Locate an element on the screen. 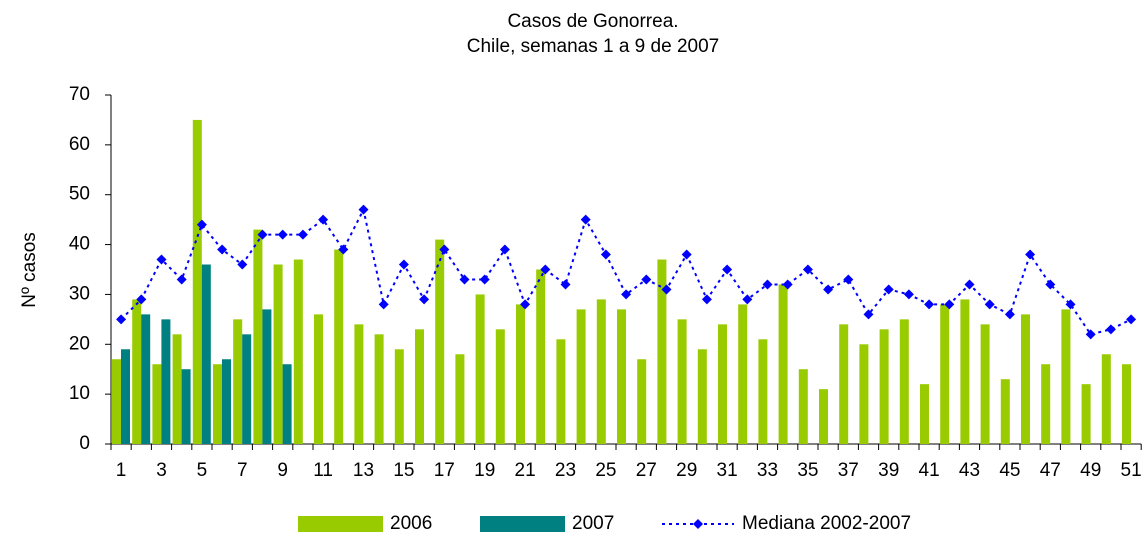 This screenshot has width=1145, height=544. y-tick-label: 70 is located at coordinates (79, 94).